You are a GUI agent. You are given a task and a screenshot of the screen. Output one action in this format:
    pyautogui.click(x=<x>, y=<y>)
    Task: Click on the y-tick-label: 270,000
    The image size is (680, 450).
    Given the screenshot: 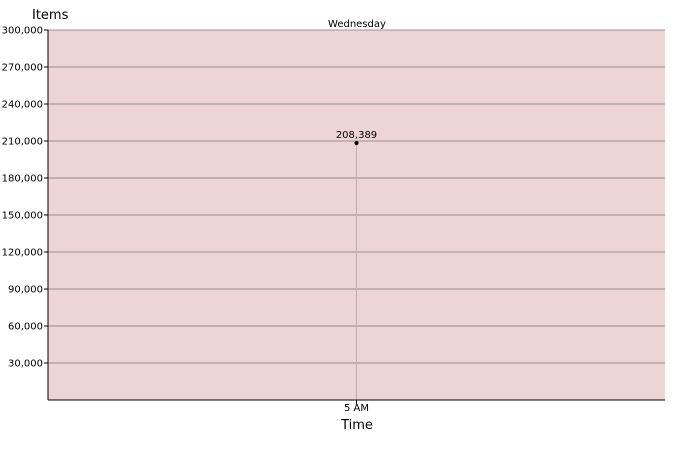 What is the action you would take?
    pyautogui.click(x=22, y=68)
    